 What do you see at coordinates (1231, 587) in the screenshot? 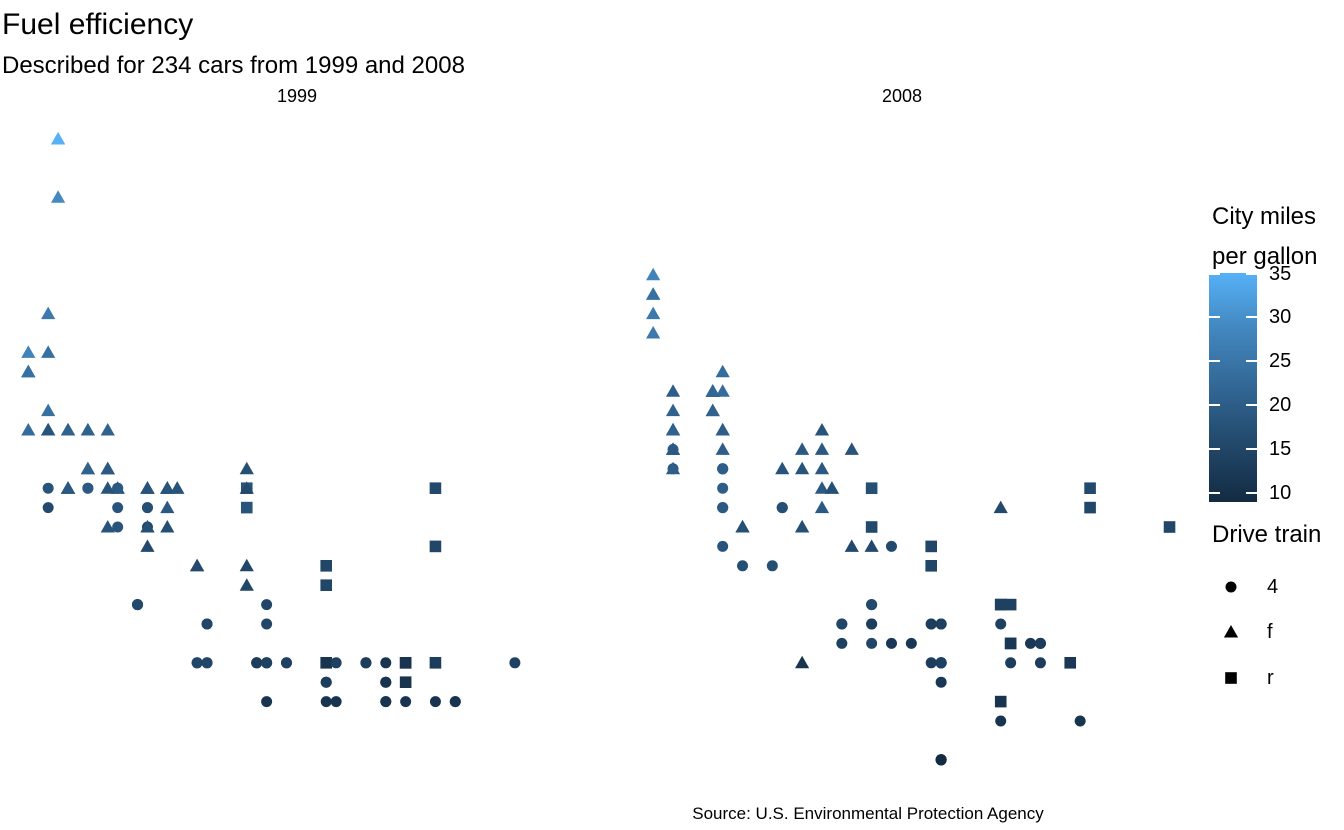
I see `circle-legend-symbol-icon` at bounding box center [1231, 587].